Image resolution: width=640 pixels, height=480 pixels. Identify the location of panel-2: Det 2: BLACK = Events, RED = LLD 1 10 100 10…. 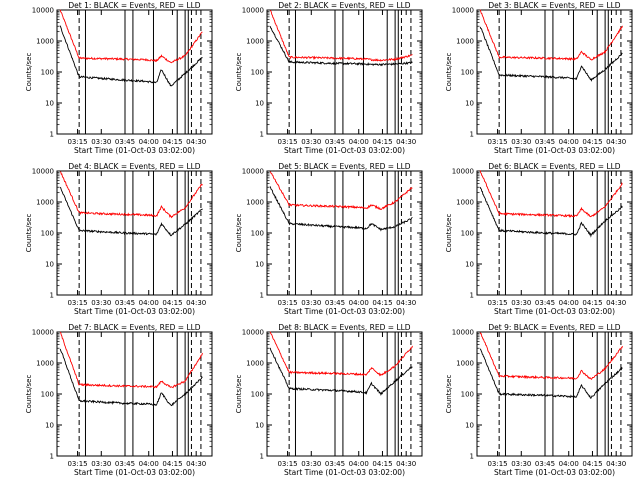
(329, 78).